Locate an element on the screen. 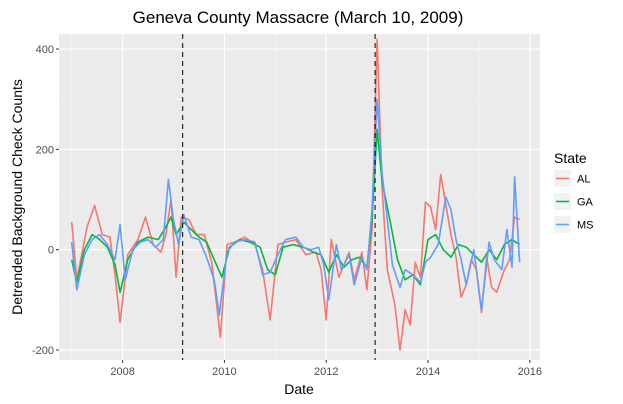 The height and width of the screenshot is (404, 623). x-axis-title: Date is located at coordinates (299, 389).